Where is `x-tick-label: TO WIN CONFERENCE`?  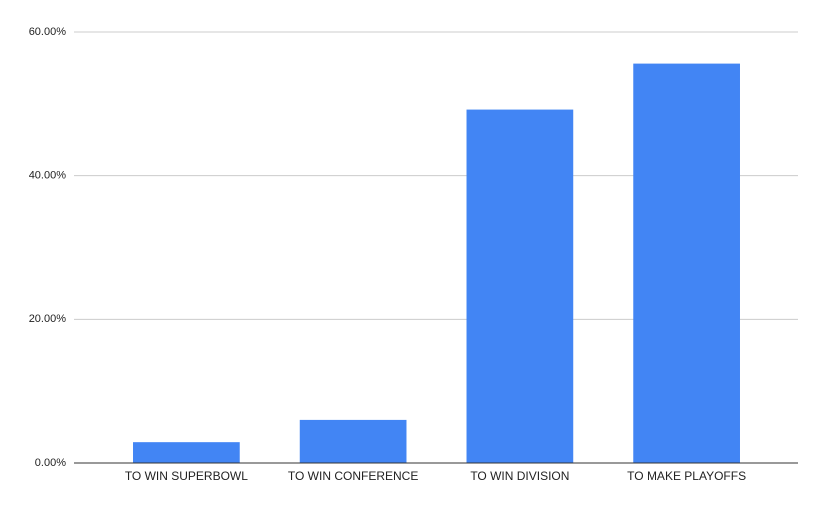 x-tick-label: TO WIN CONFERENCE is located at coordinates (353, 476).